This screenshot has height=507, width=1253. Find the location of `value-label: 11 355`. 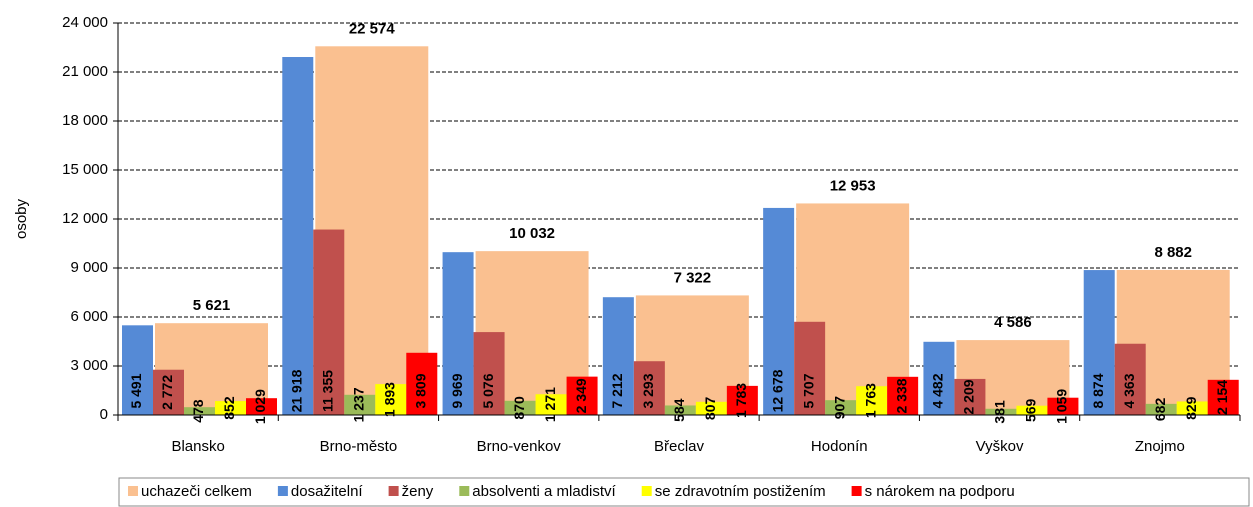

value-label: 11 355 is located at coordinates (327, 391).